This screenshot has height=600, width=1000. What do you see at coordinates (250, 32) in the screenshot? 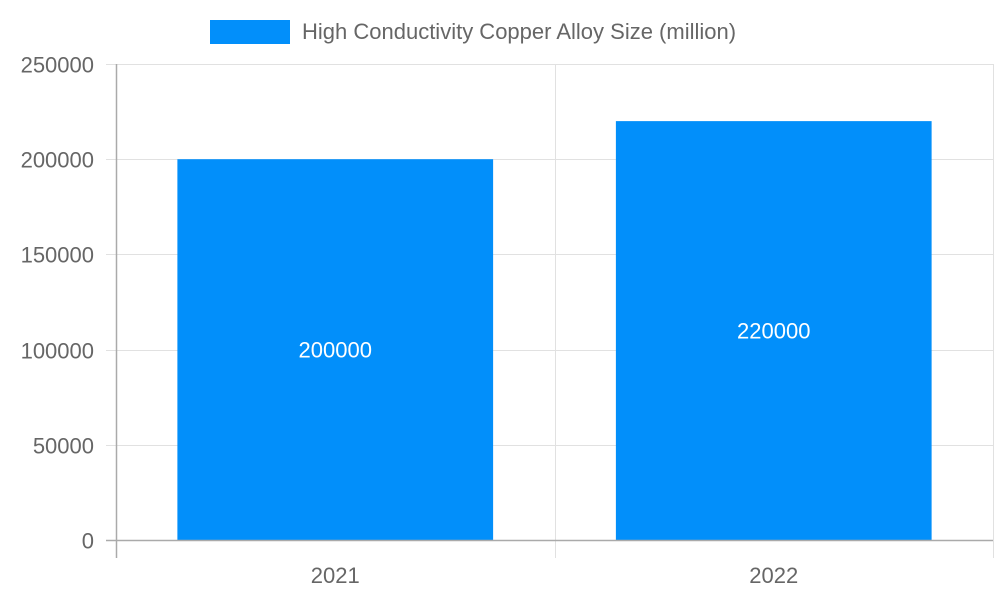
I see `legend-swatch` at bounding box center [250, 32].